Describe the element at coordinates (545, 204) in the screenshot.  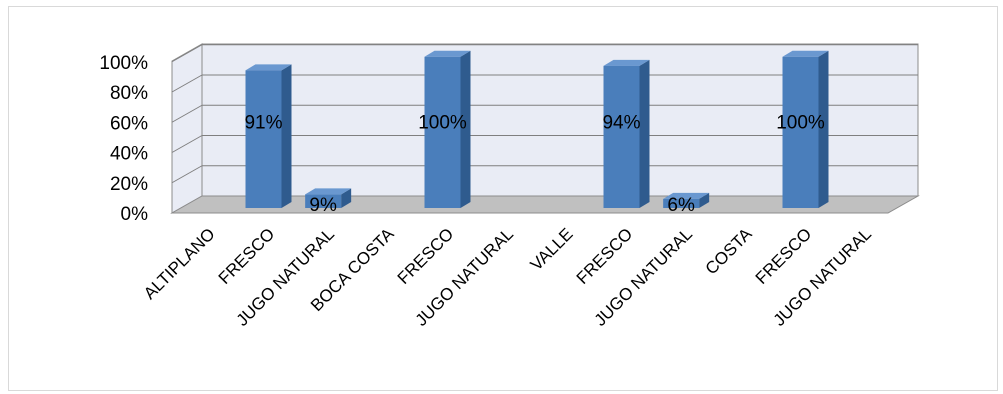
I see `floor` at that location.